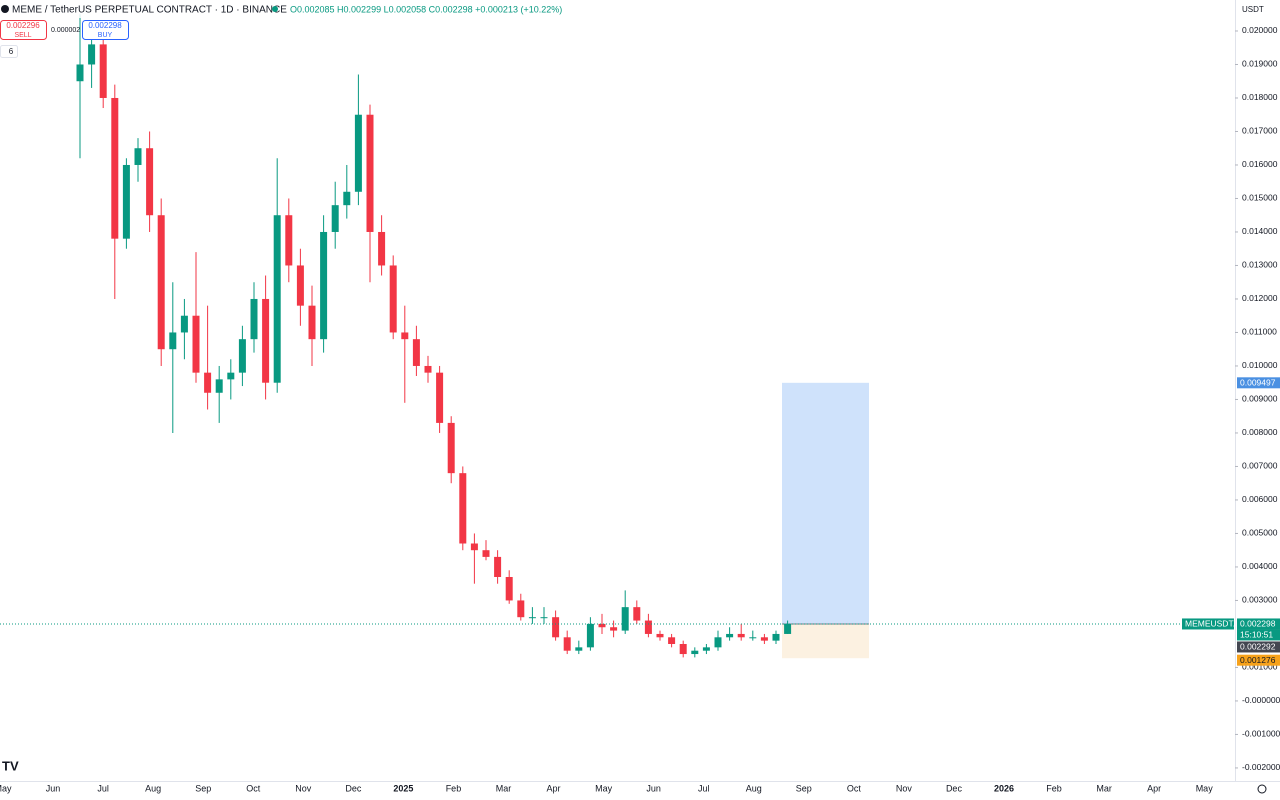 The height and width of the screenshot is (800, 1280). What do you see at coordinates (5, 9) in the screenshot?
I see `symbol-icon` at bounding box center [5, 9].